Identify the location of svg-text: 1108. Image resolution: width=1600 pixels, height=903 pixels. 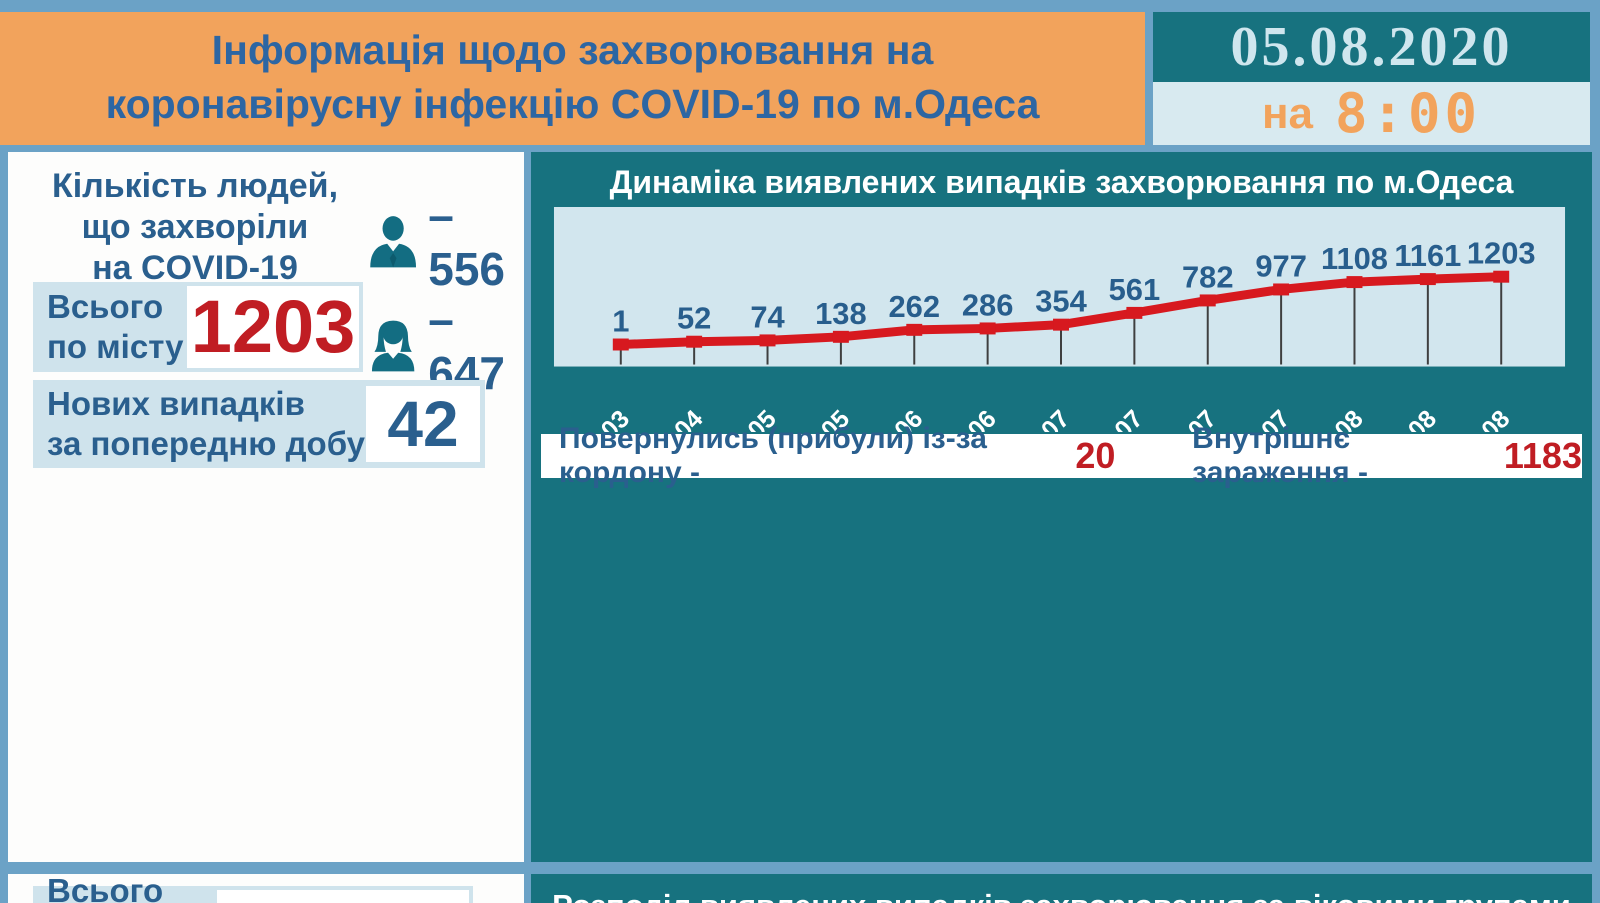
(1354, 258).